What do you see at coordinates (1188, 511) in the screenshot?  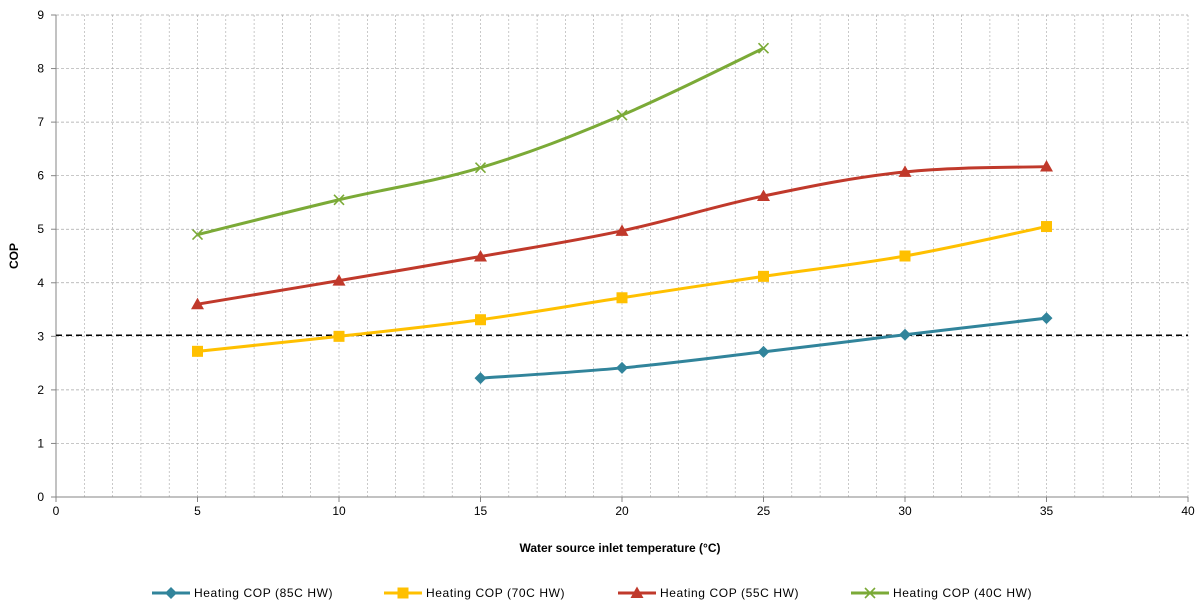 I see `x-tick-label: 40` at bounding box center [1188, 511].